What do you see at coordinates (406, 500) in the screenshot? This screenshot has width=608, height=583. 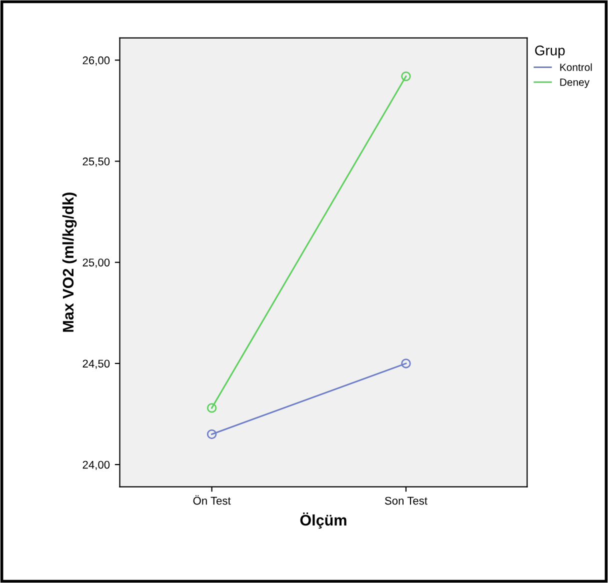 I see `x-tick-label: Son Test` at bounding box center [406, 500].